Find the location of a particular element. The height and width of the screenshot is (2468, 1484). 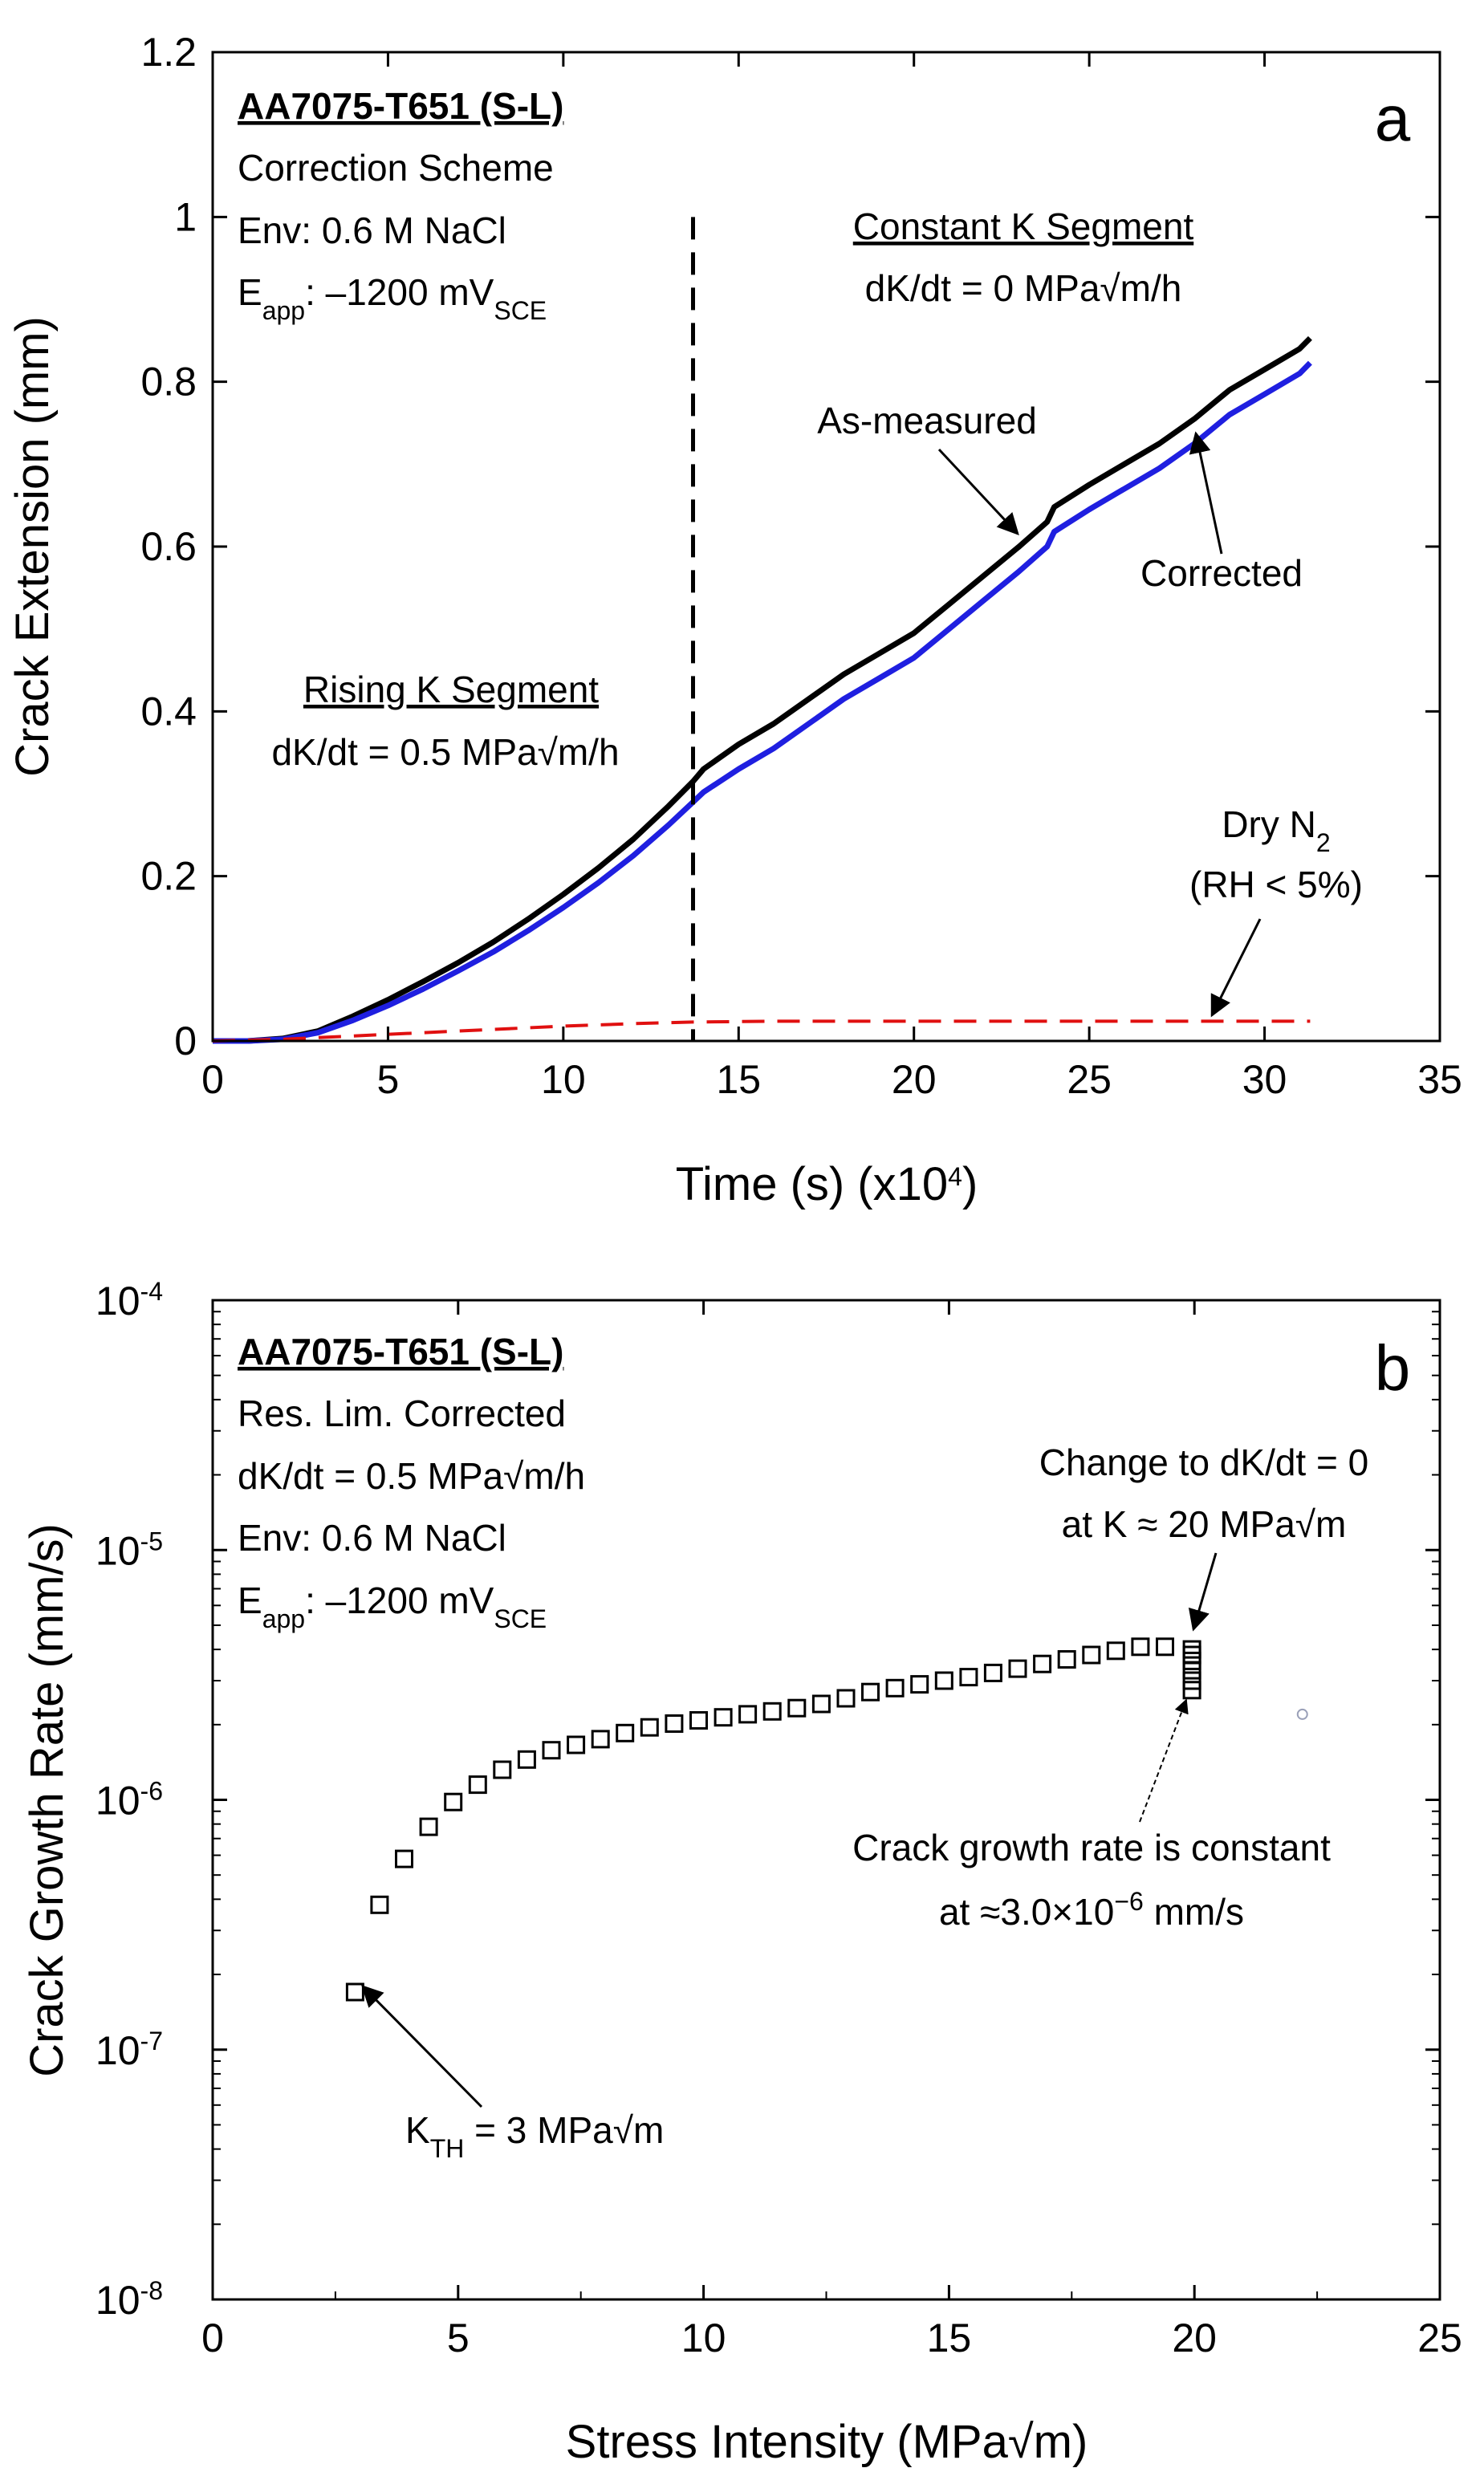

panel-a-y-tick-label: 0.8 is located at coordinates (168, 383).